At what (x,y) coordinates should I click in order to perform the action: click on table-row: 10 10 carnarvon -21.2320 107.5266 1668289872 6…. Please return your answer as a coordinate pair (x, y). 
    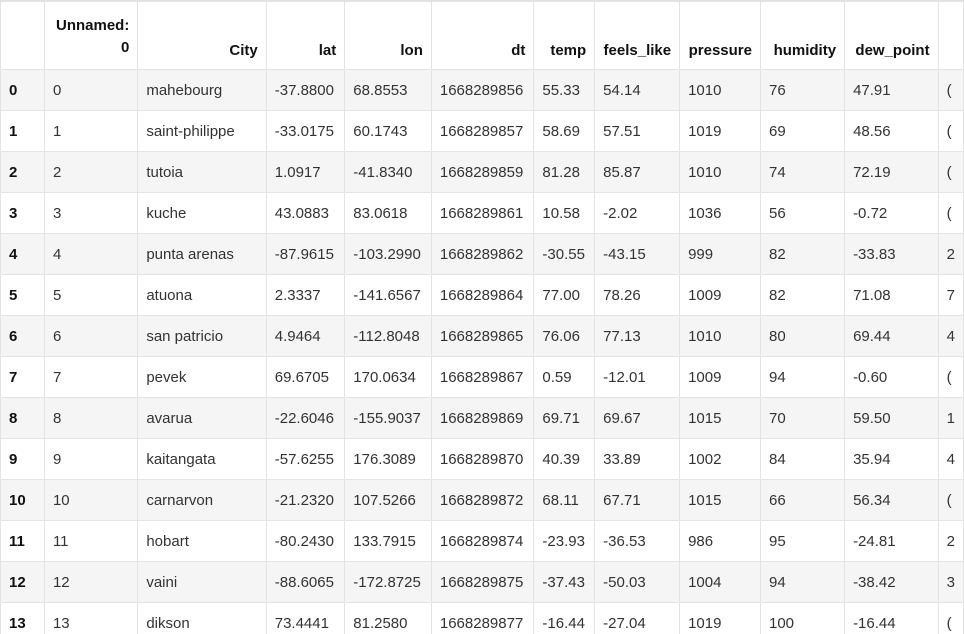
    Looking at the image, I should click on (482, 500).